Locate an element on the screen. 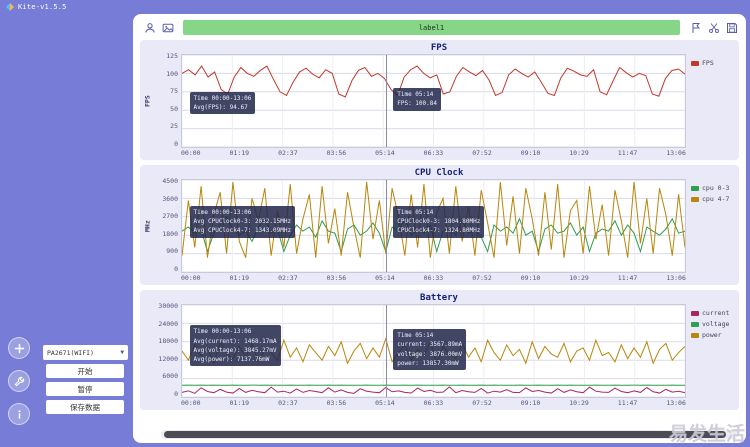  y-tick-label: 4500 is located at coordinates (170, 181).